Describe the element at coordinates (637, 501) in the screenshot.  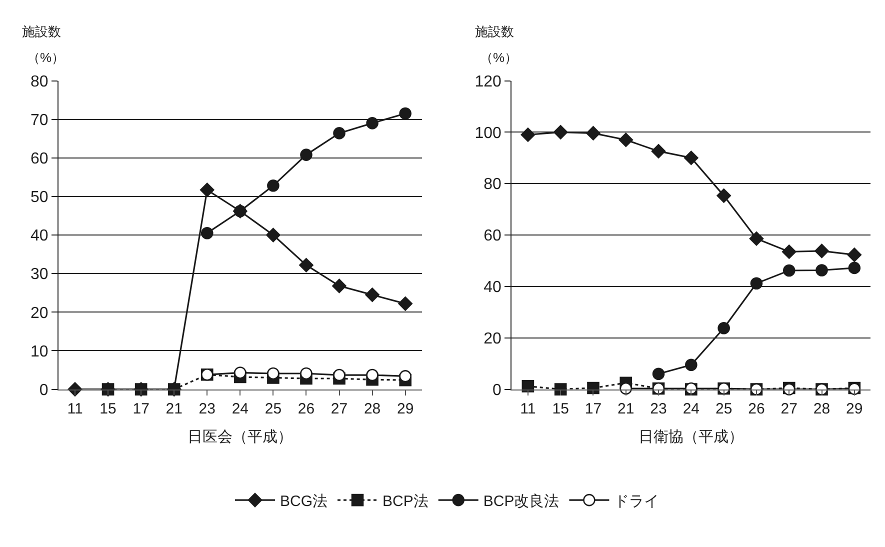
I see `legend-label: ドライ` at that location.